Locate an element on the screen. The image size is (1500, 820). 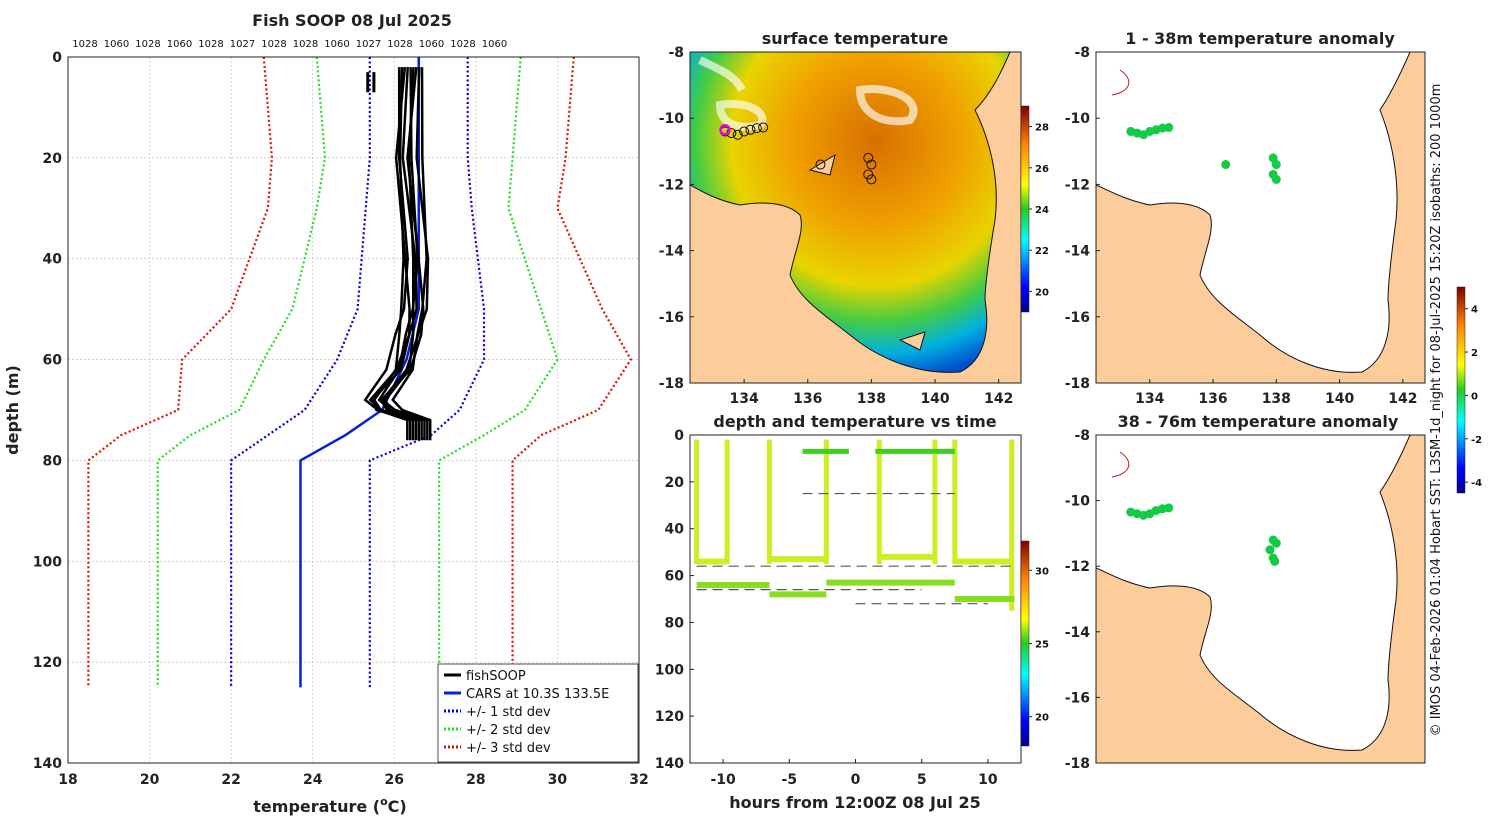
fishsoop-profile-line is located at coordinates (411, 254).